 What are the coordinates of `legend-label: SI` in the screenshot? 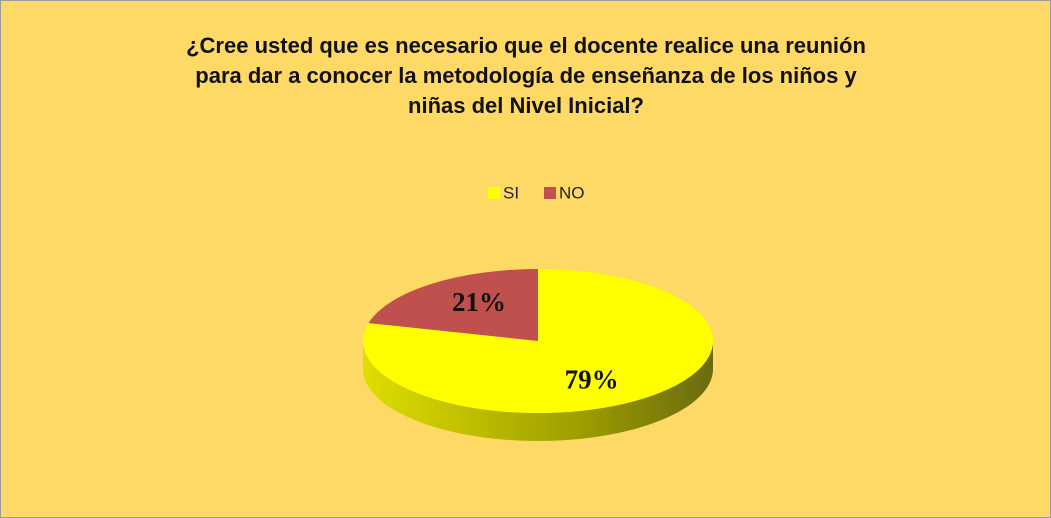 It's located at (511, 192).